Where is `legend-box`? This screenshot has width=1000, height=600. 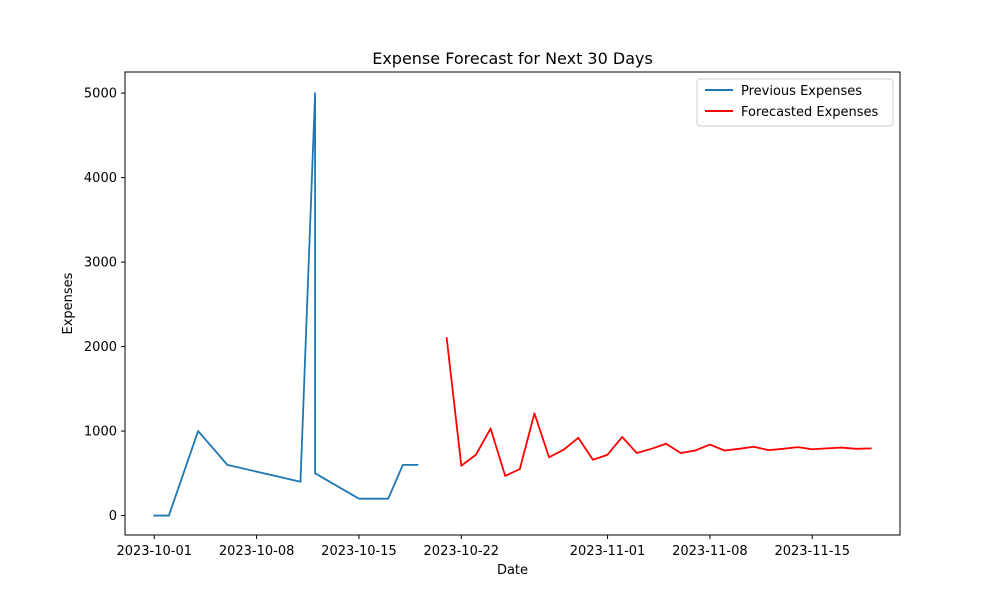
legend-box is located at coordinates (795, 102).